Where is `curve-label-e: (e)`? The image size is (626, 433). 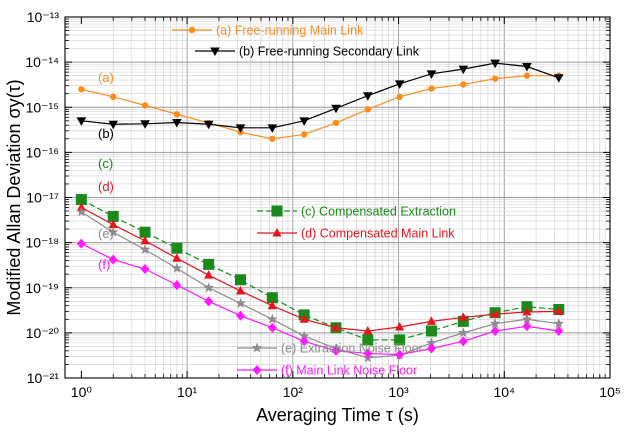
curve-label-e: (e) is located at coordinates (106, 233).